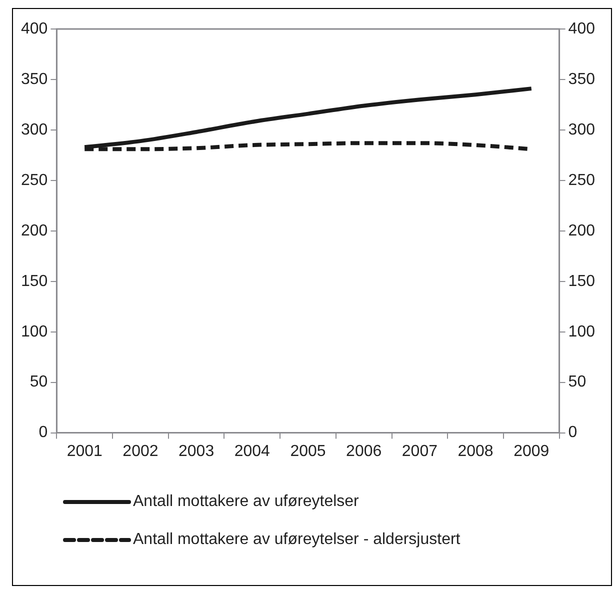 This screenshot has height=594, width=615. Describe the element at coordinates (582, 281) in the screenshot. I see `y2-tick-label: 150` at that location.